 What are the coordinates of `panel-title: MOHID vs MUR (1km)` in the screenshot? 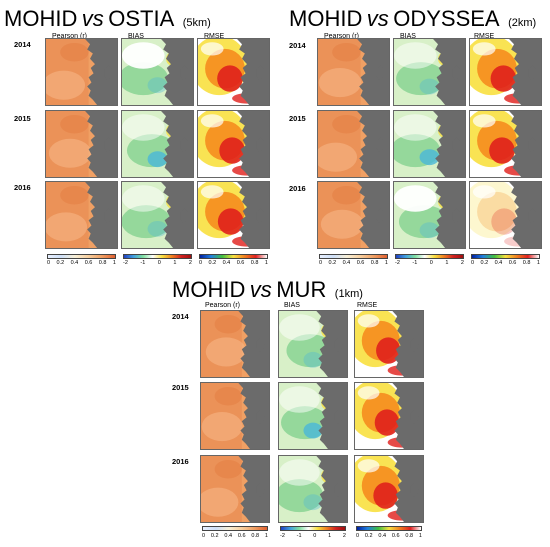 It's located at (267, 289).